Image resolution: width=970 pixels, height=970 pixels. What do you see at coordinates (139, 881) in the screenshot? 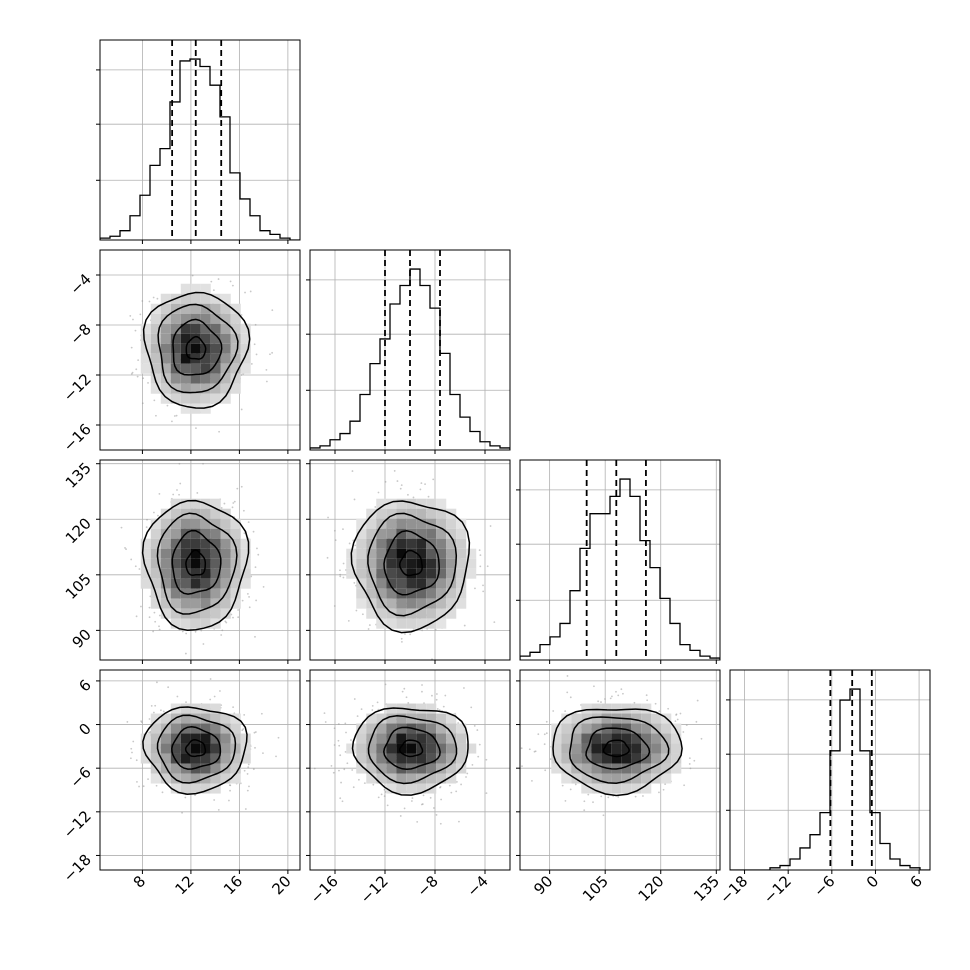
I see `x-tick-label: 8` at bounding box center [139, 881].